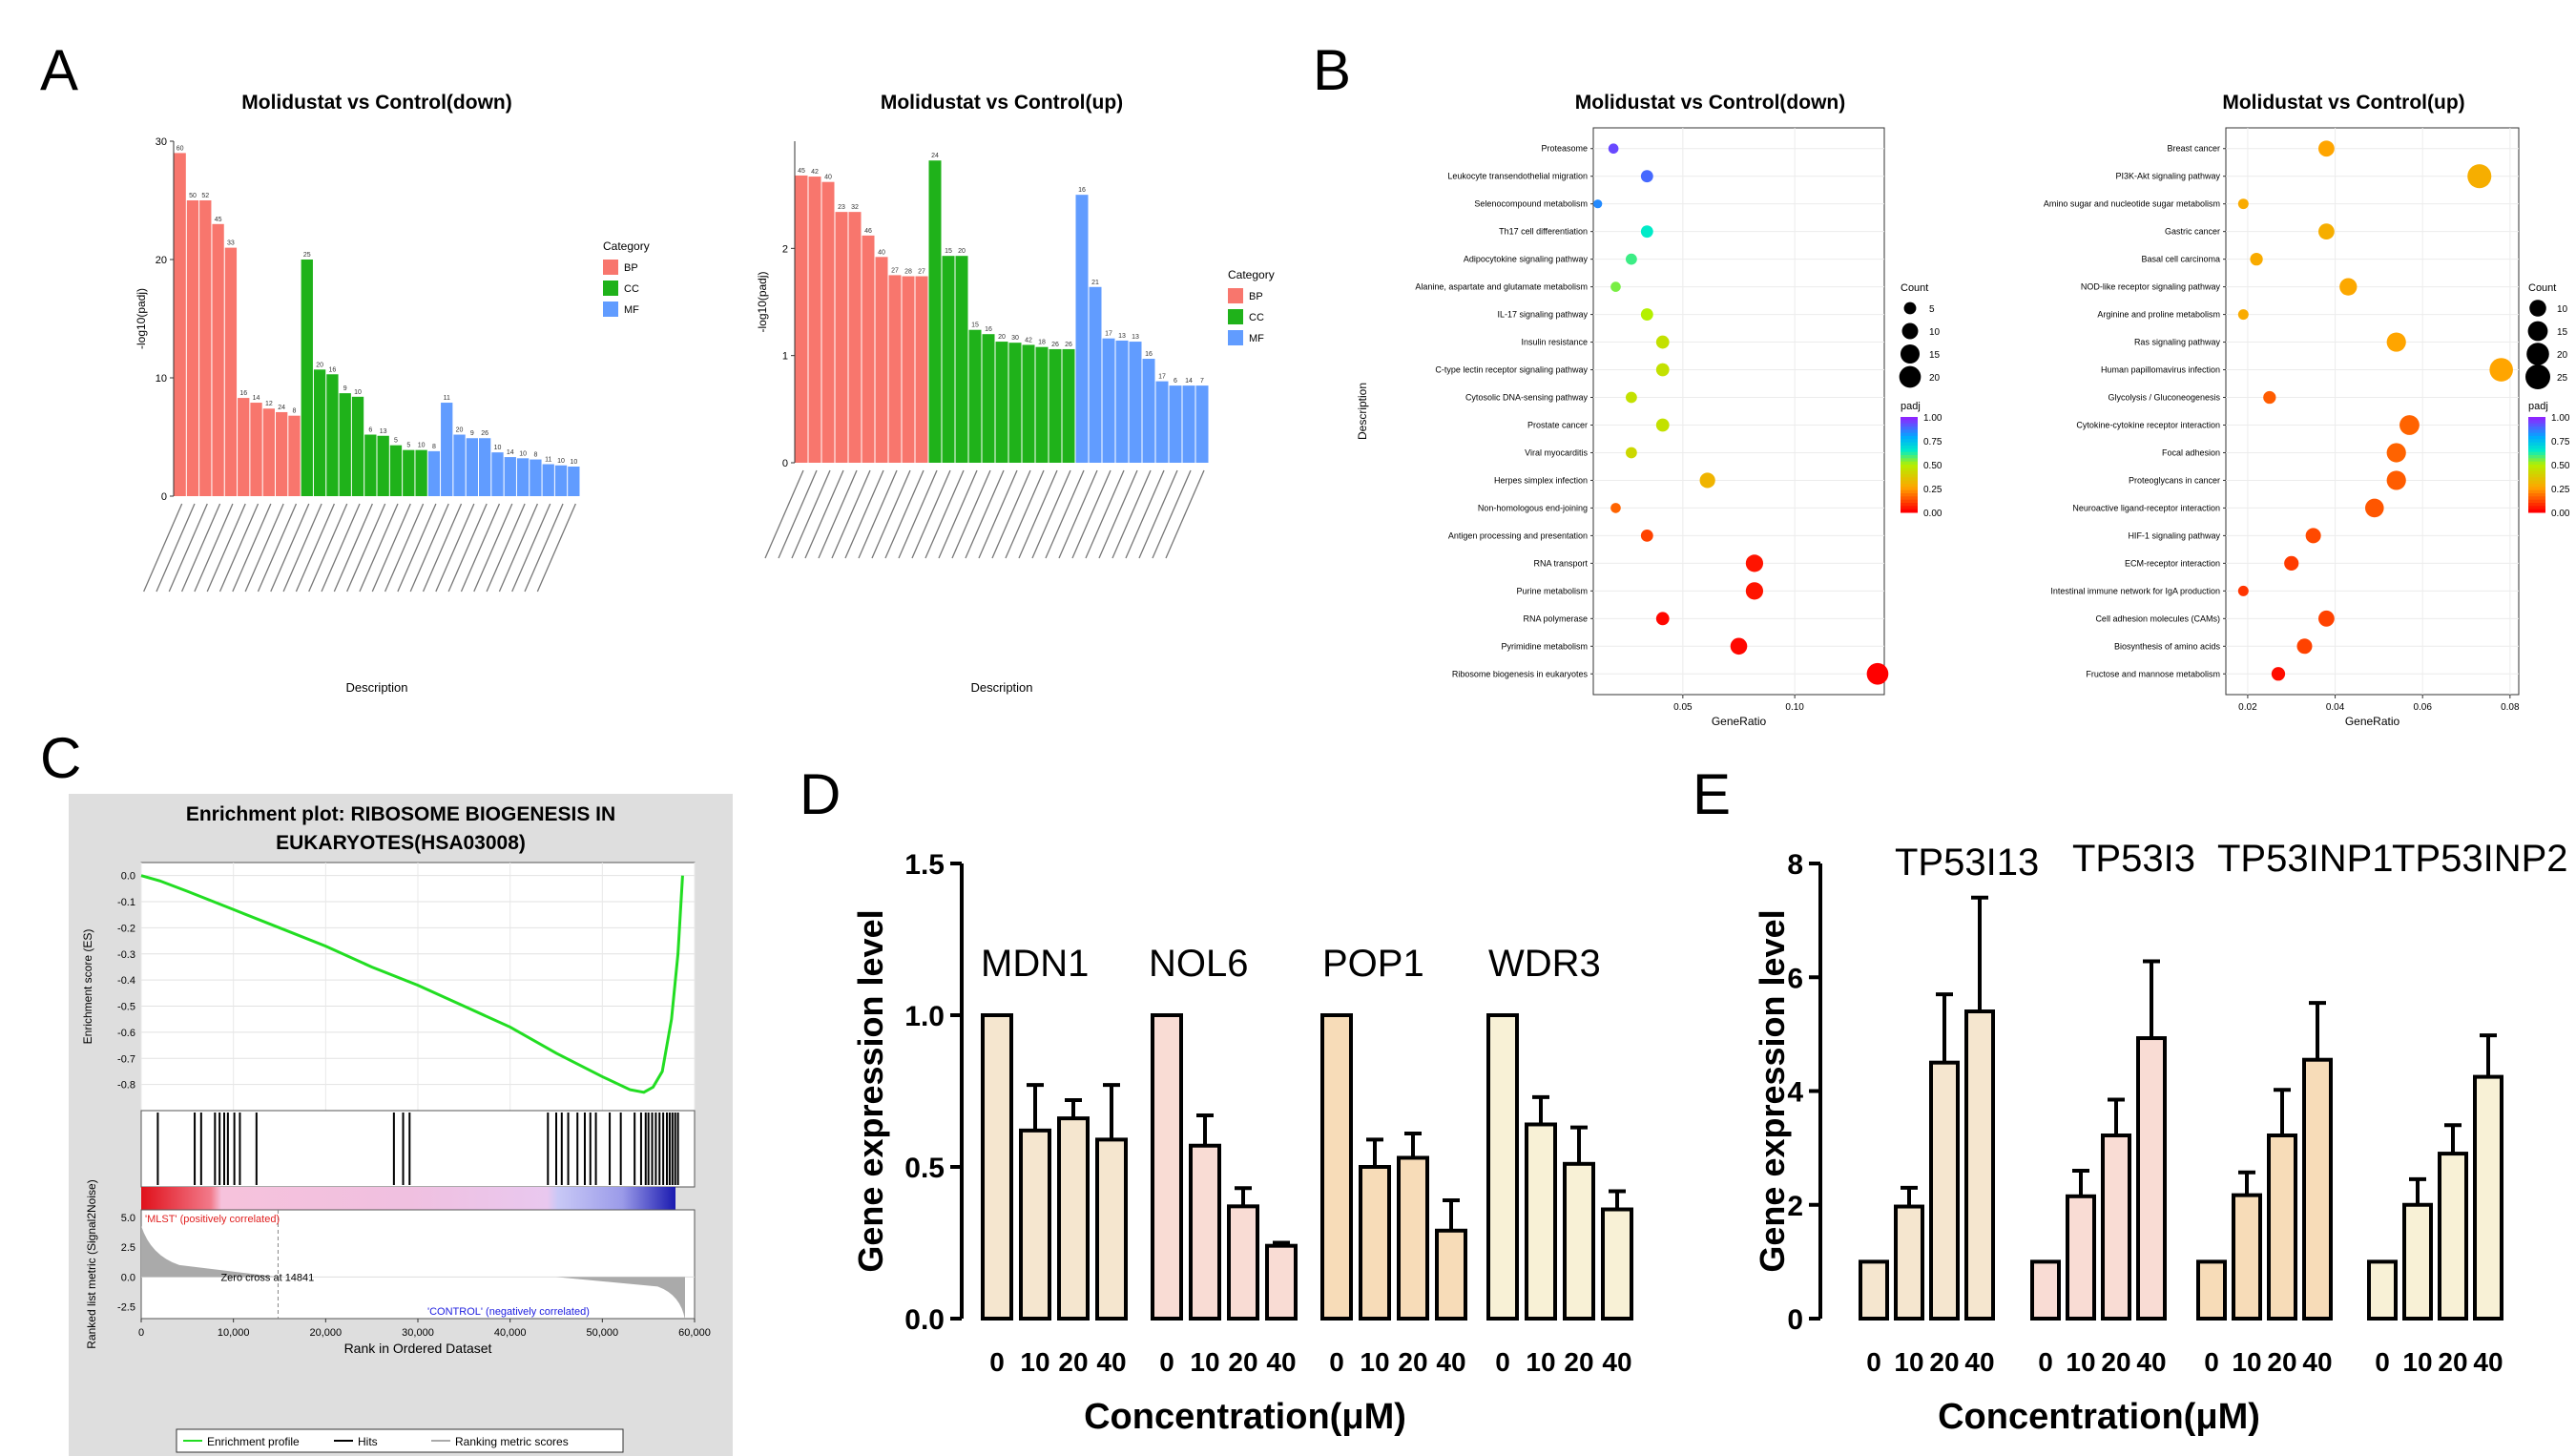 Image resolution: width=2576 pixels, height=1456 pixels. Describe the element at coordinates (2174, 480) in the screenshot. I see `term-label: Proteoglycans in cancer` at that location.